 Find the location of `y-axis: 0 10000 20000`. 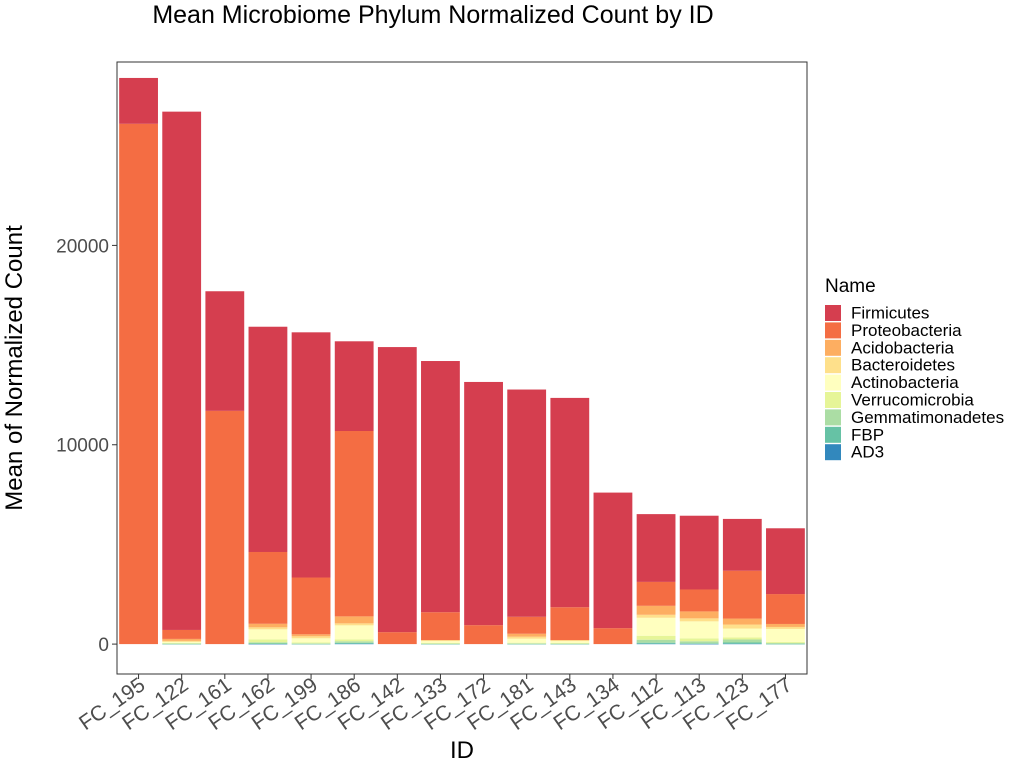

y-axis: 0 10000 20000 is located at coordinates (86, 446).